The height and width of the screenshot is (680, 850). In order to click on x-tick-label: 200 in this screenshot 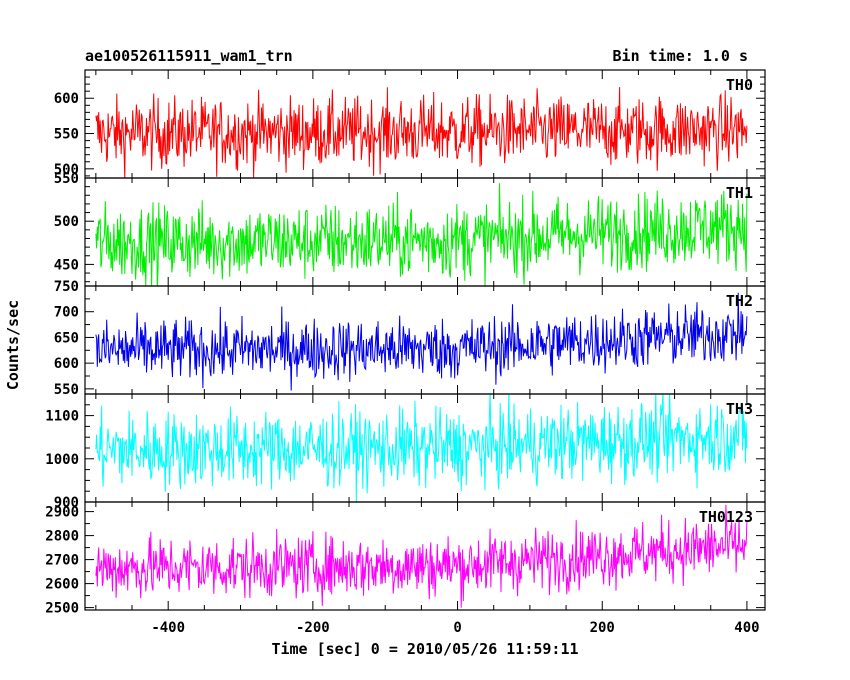, I will do `click(602, 628)`.